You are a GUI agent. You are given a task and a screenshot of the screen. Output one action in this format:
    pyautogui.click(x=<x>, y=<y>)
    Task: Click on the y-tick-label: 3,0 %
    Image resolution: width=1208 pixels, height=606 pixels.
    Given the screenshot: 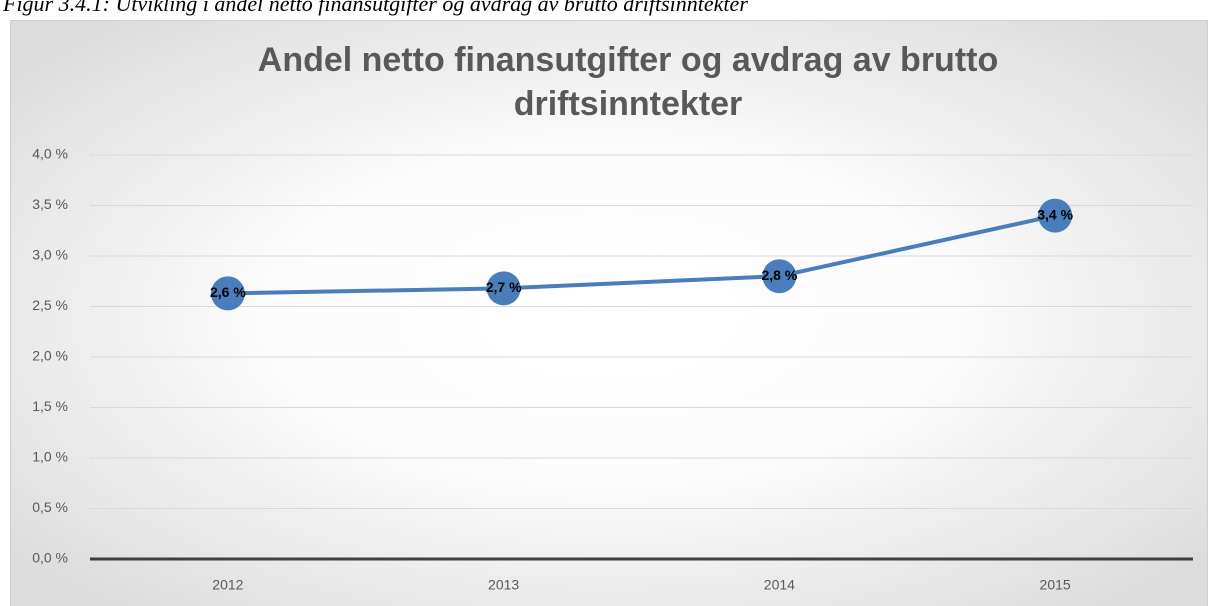 What is the action you would take?
    pyautogui.click(x=50, y=255)
    